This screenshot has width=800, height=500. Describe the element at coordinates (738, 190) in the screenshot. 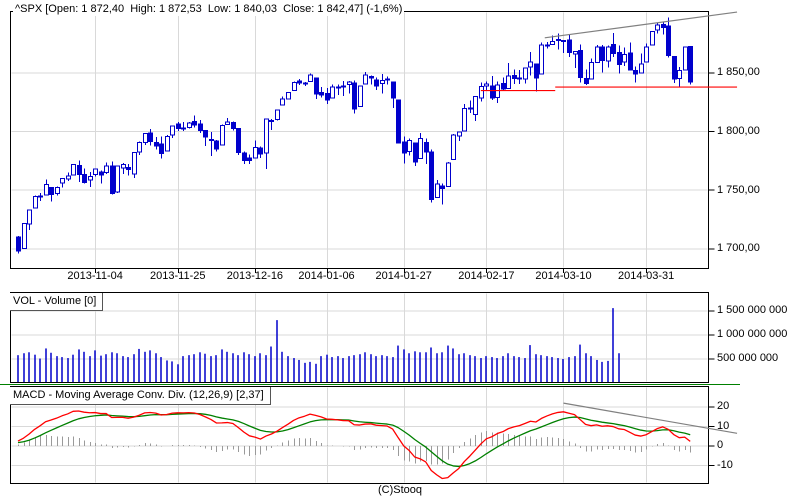

I see `price-axis-tick-1750: 1 750,00` at that location.